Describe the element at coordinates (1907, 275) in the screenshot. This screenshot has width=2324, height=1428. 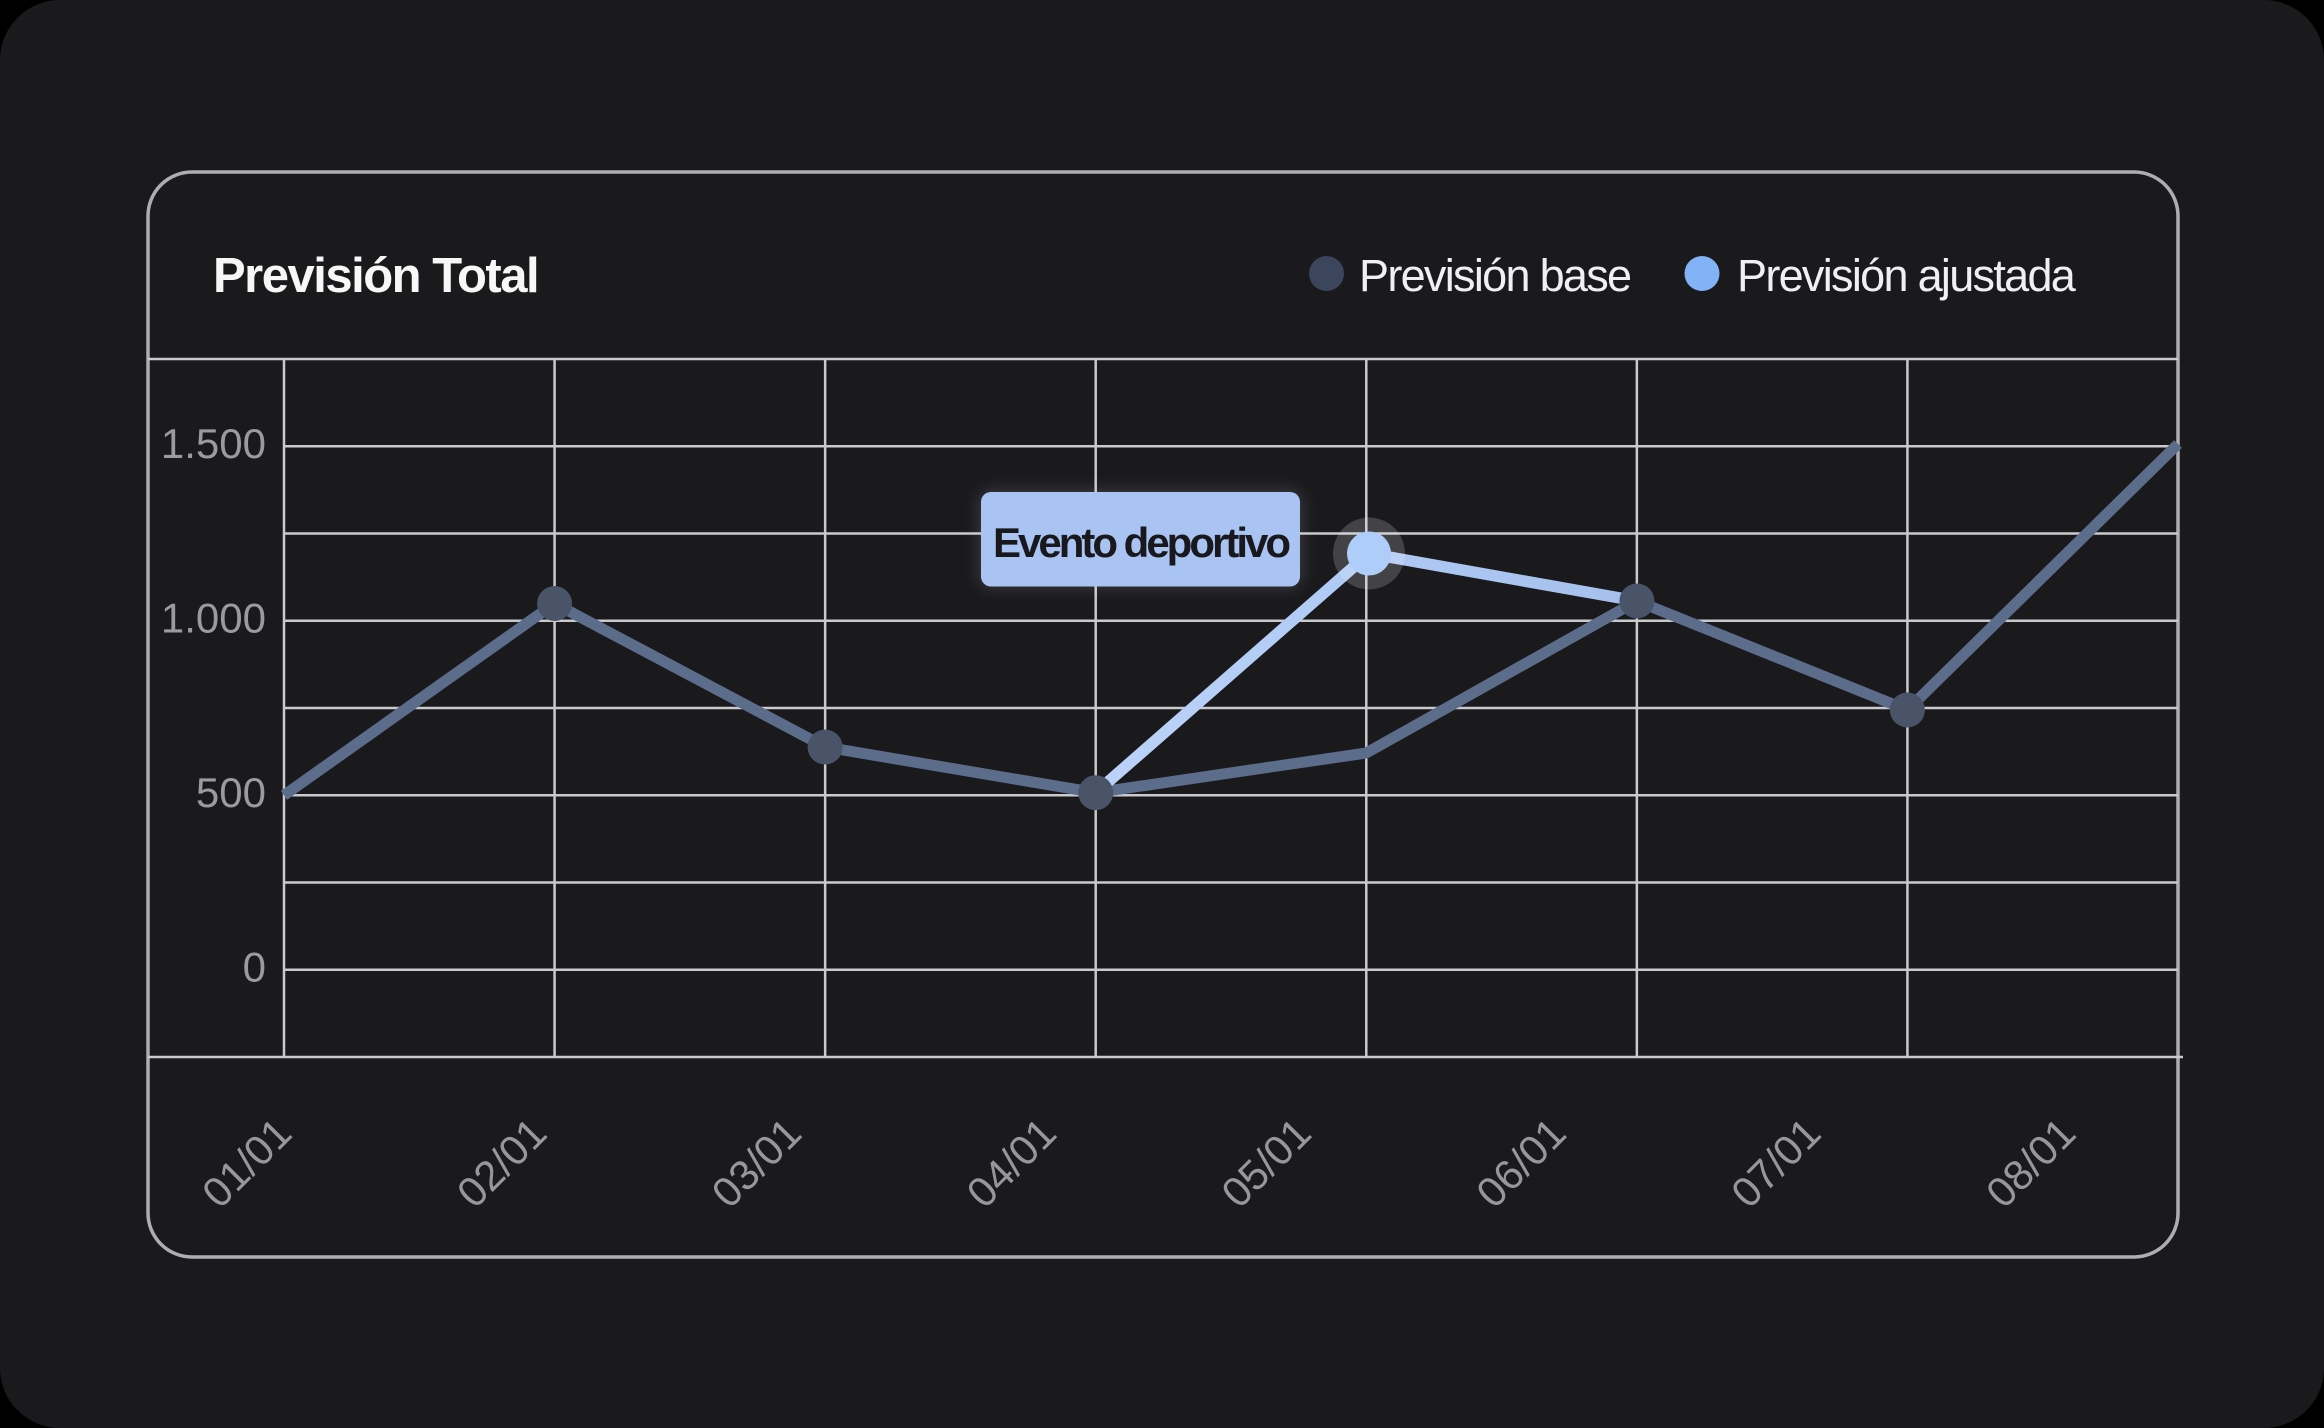
I see `svg-text: Previsión ajustada` at that location.